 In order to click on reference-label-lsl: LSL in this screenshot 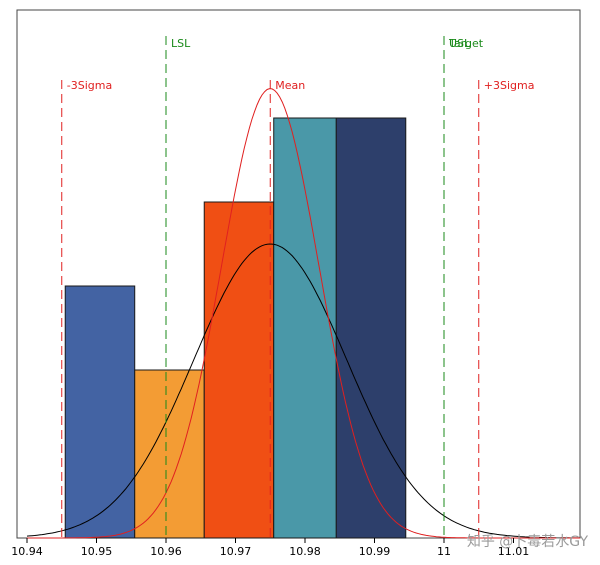, I will do `click(181, 43)`.